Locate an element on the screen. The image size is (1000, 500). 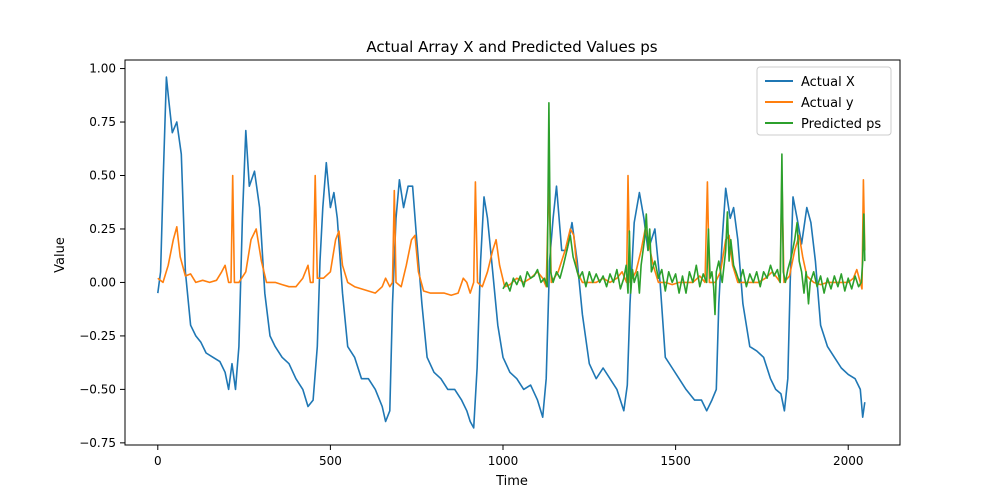
y-tick-label: 0.00 is located at coordinates (102, 282).